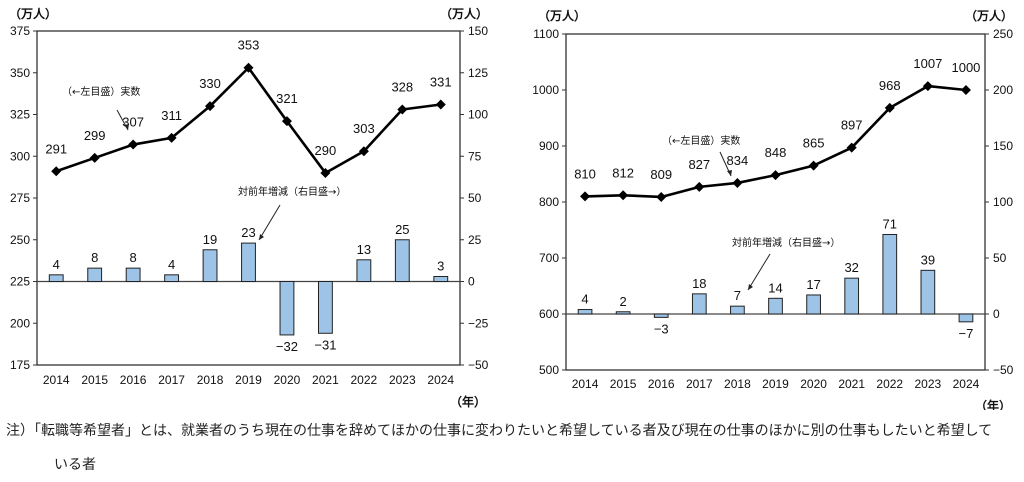 The image size is (1024, 482). I want to click on left-chart-bar-data-label: 4, so click(56, 264).